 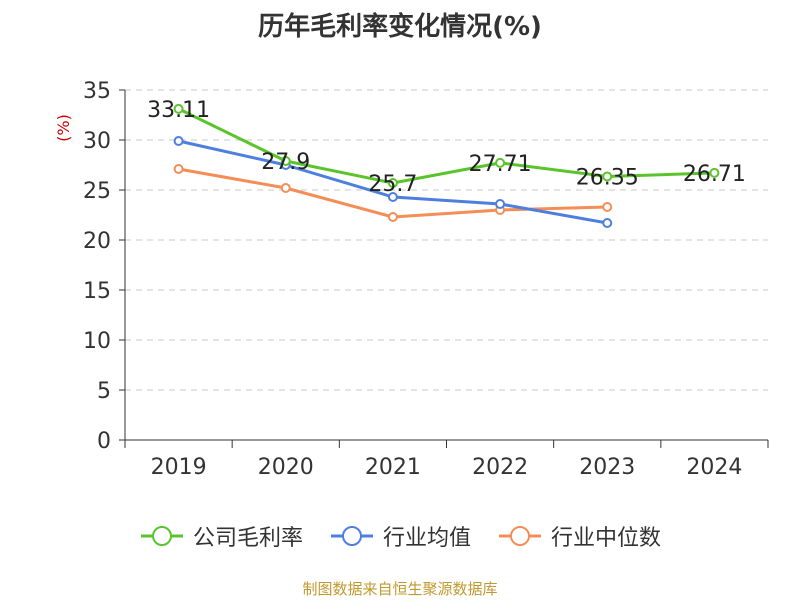 I want to click on data-label-2020: 27.9, so click(x=285, y=162).